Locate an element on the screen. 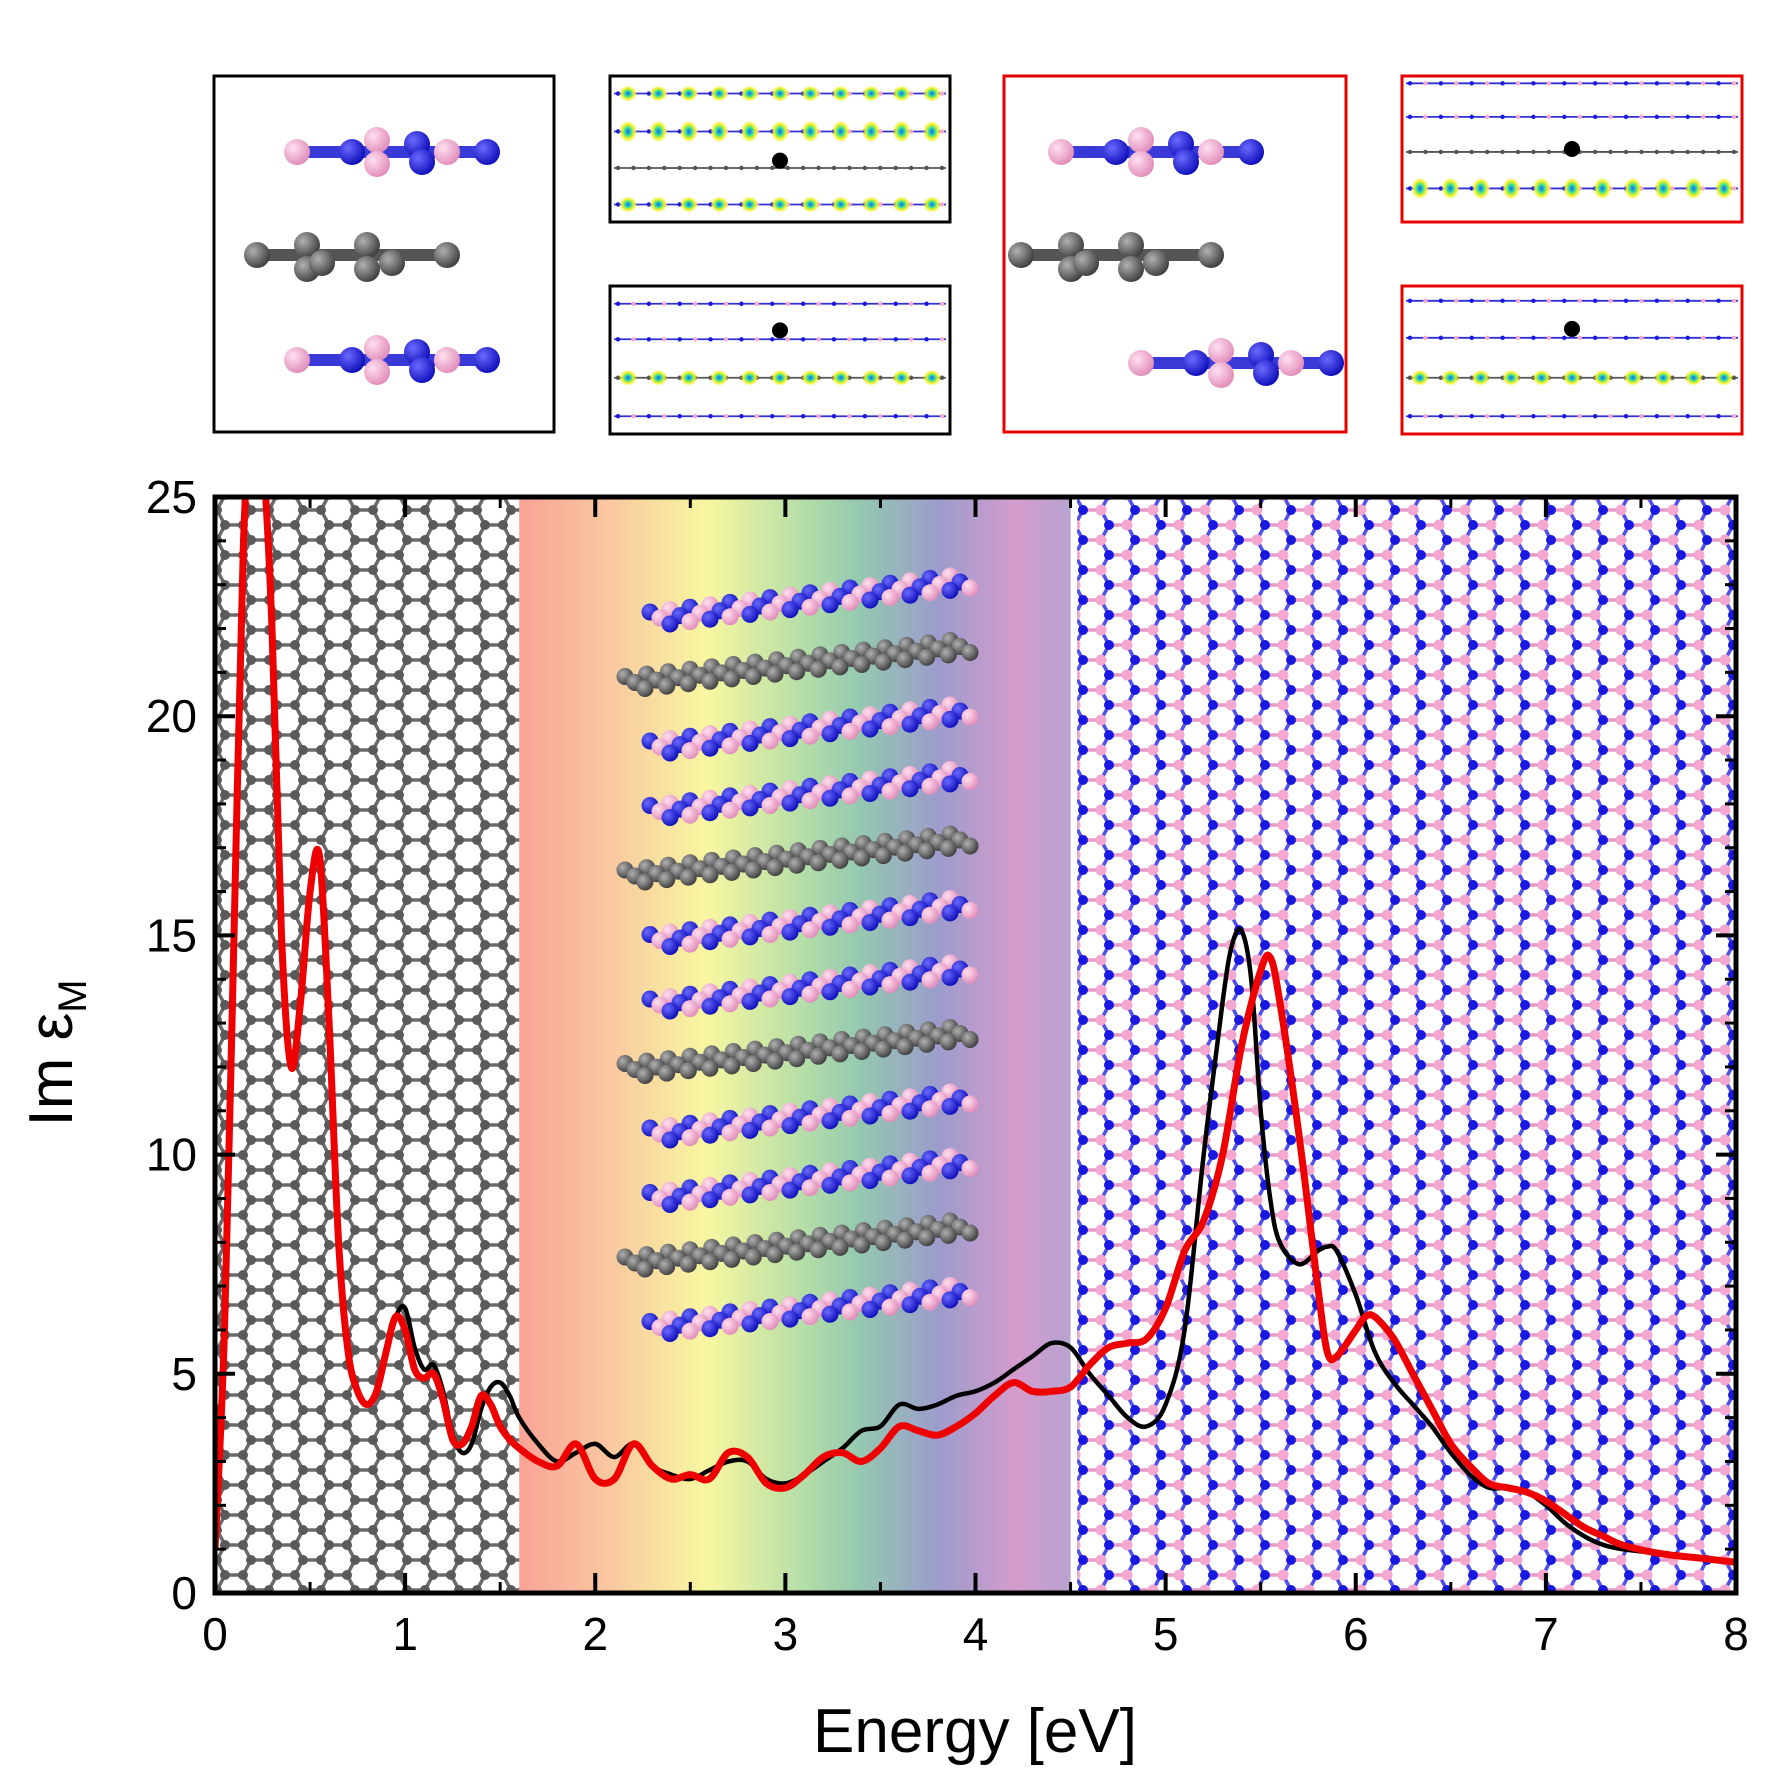 The height and width of the screenshot is (1772, 1772). y-axis-title: Im εM is located at coordinates (56, 1052).